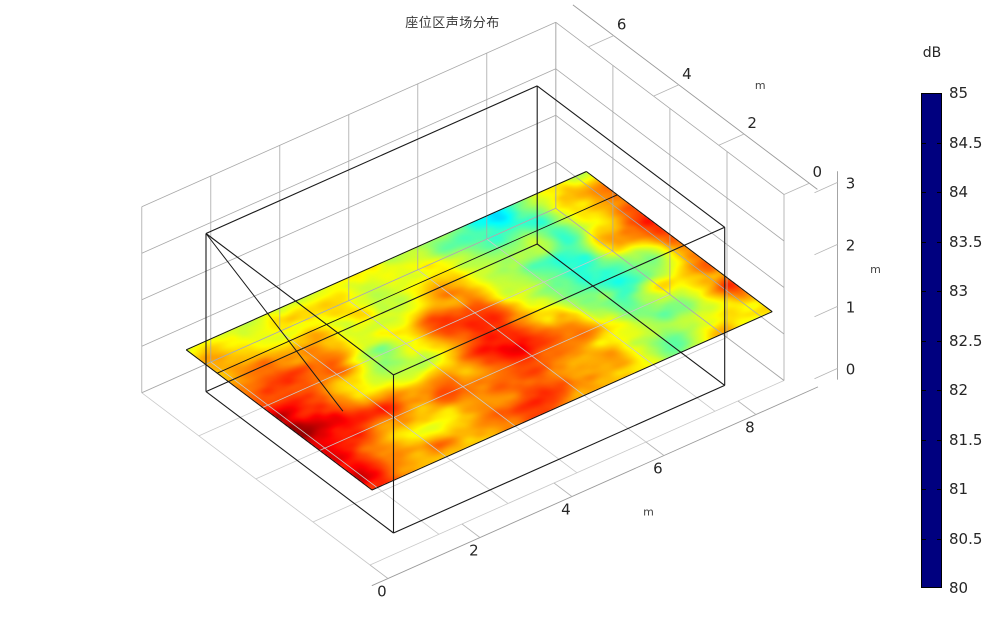  I want to click on z-tick-label: 3, so click(851, 183).